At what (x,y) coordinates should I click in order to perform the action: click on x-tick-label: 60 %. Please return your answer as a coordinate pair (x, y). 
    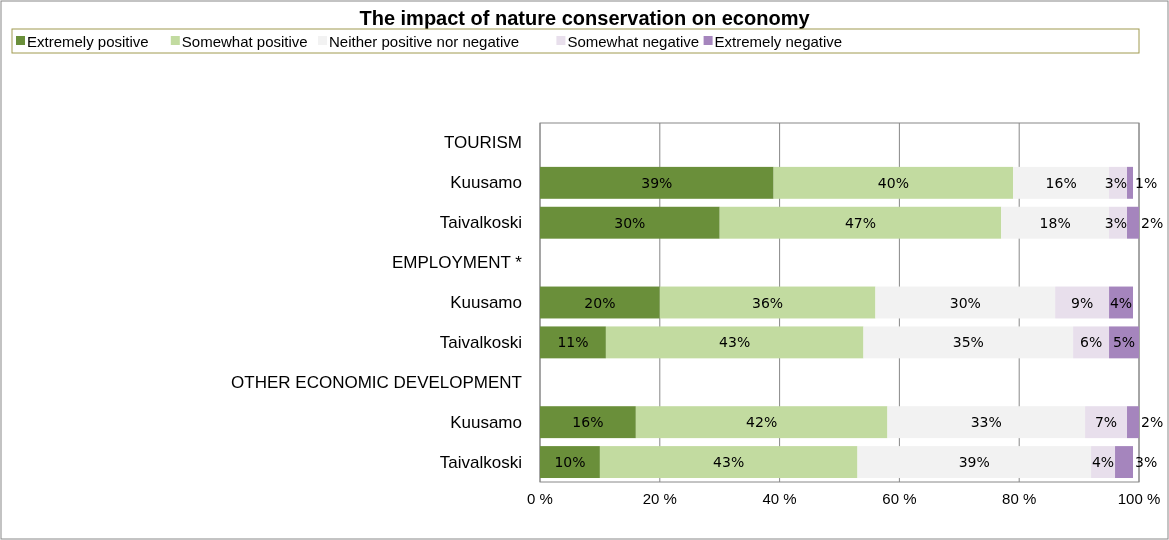
    Looking at the image, I should click on (899, 498).